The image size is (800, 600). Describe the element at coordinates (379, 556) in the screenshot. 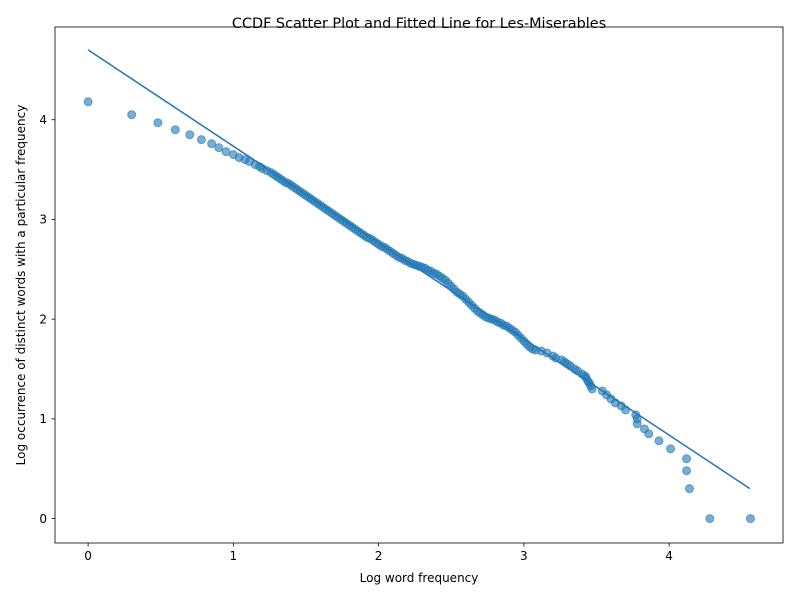

I see `x-tick-label: 2` at that location.